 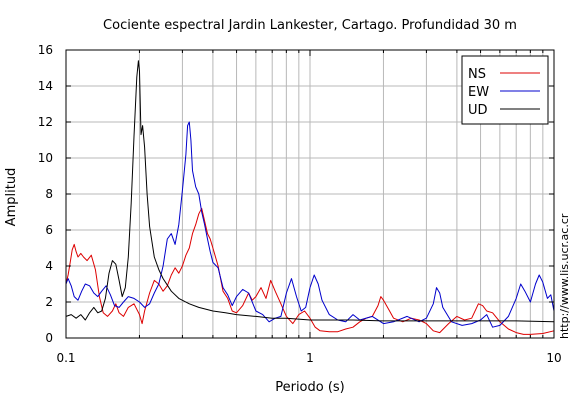 I want to click on x-tick-label: 10, so click(x=553, y=358).